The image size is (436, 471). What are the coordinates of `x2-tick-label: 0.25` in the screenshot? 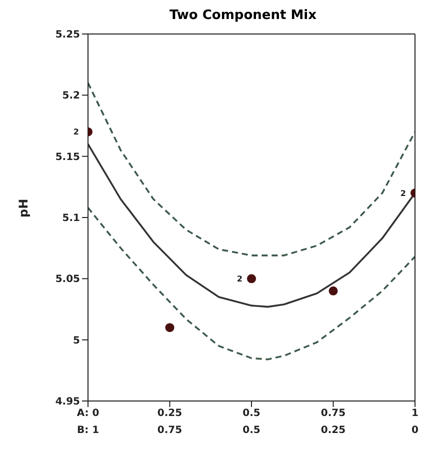 It's located at (333, 430).